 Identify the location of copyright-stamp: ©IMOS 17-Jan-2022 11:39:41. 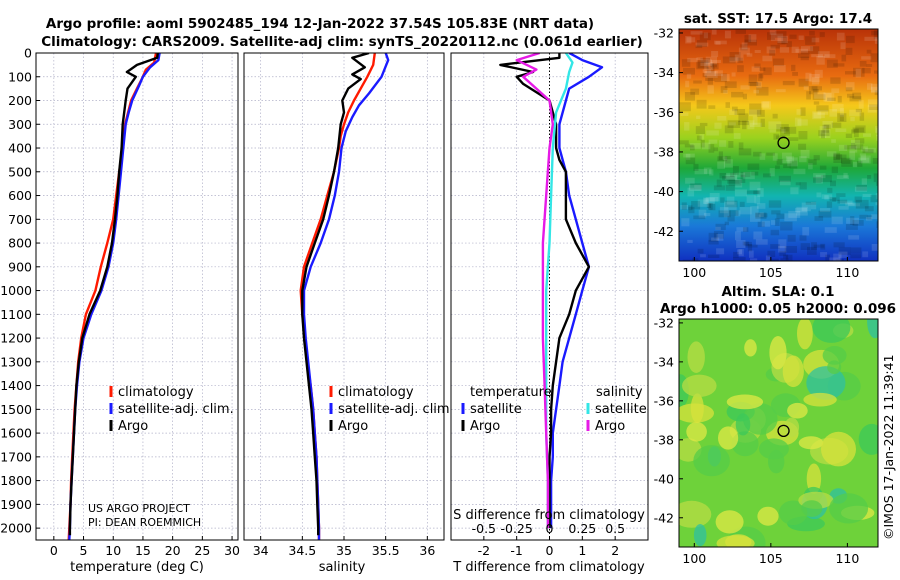
(888, 447).